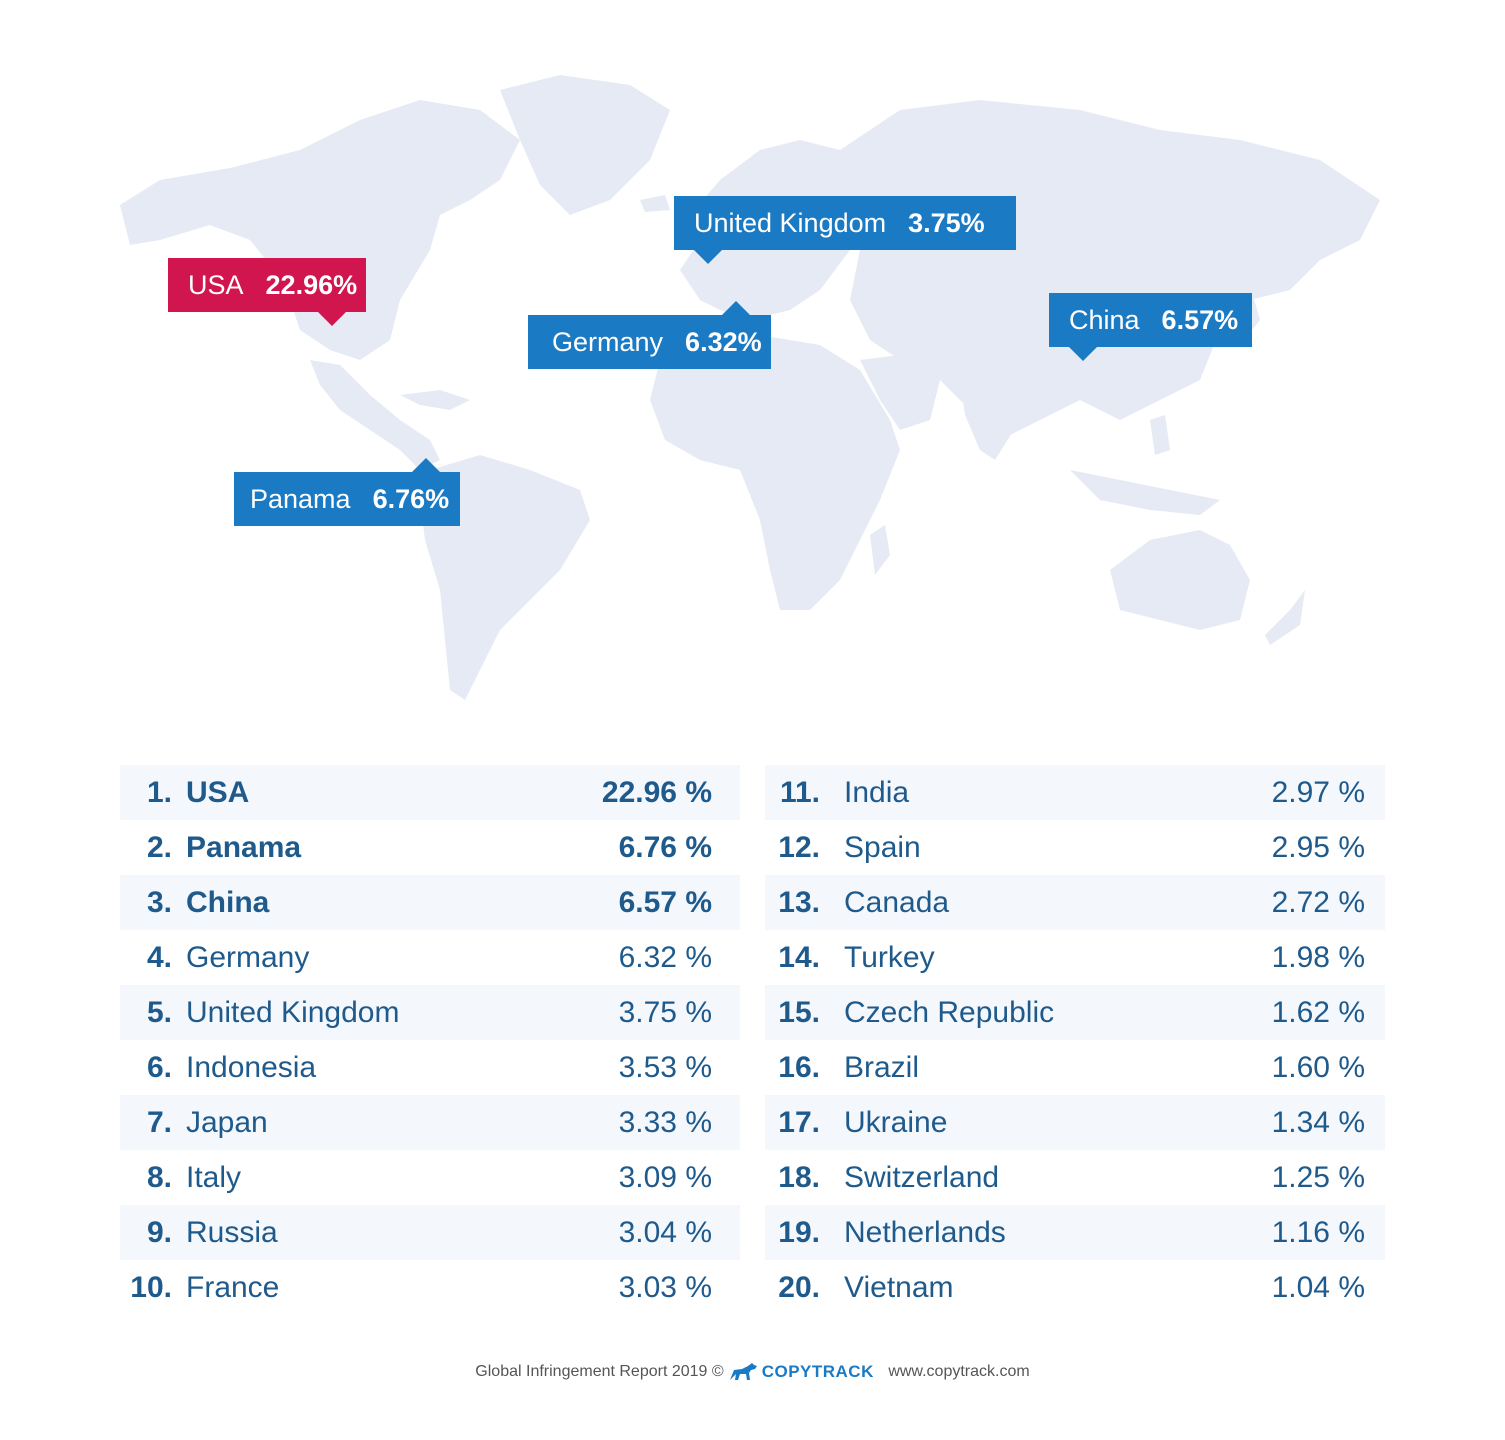 This screenshot has width=1505, height=1440. What do you see at coordinates (430, 1122) in the screenshot?
I see `table-row: 7. Japan 3.33 %` at bounding box center [430, 1122].